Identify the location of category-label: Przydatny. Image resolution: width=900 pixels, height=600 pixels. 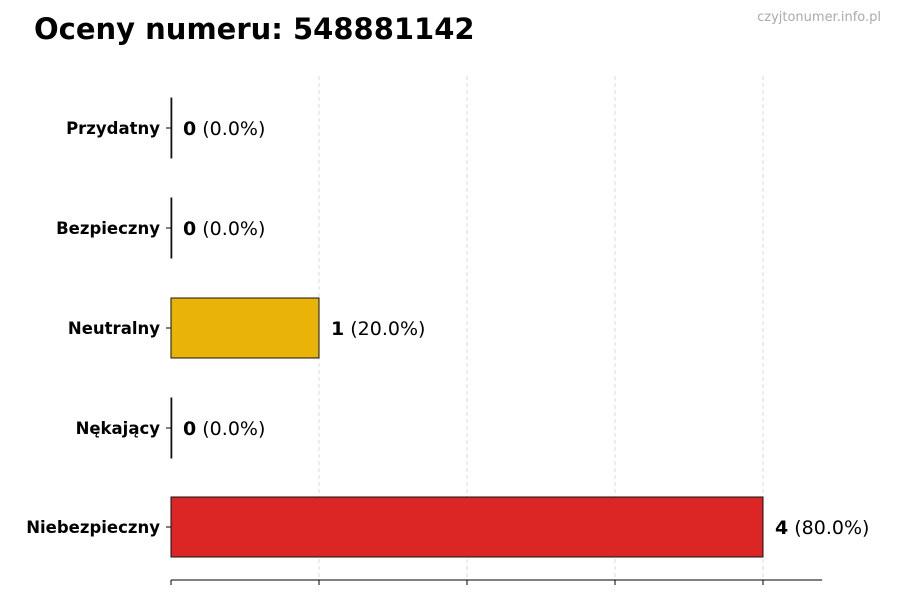
(113, 128).